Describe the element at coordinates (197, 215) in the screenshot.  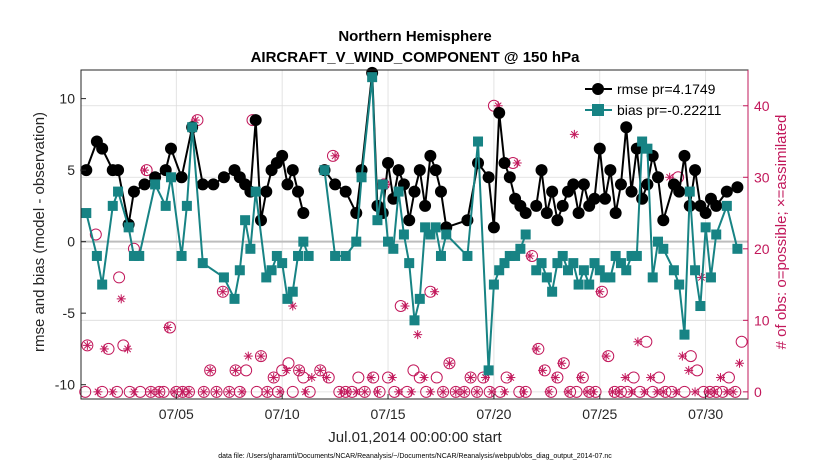
I see `bias-series-line` at that location.